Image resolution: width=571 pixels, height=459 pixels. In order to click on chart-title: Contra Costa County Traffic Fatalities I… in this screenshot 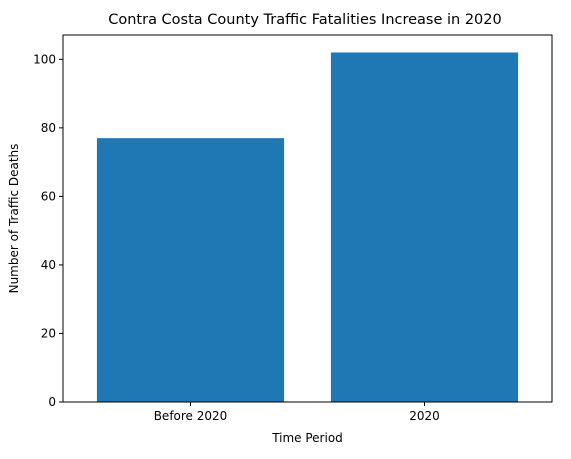, I will do `click(305, 20)`.